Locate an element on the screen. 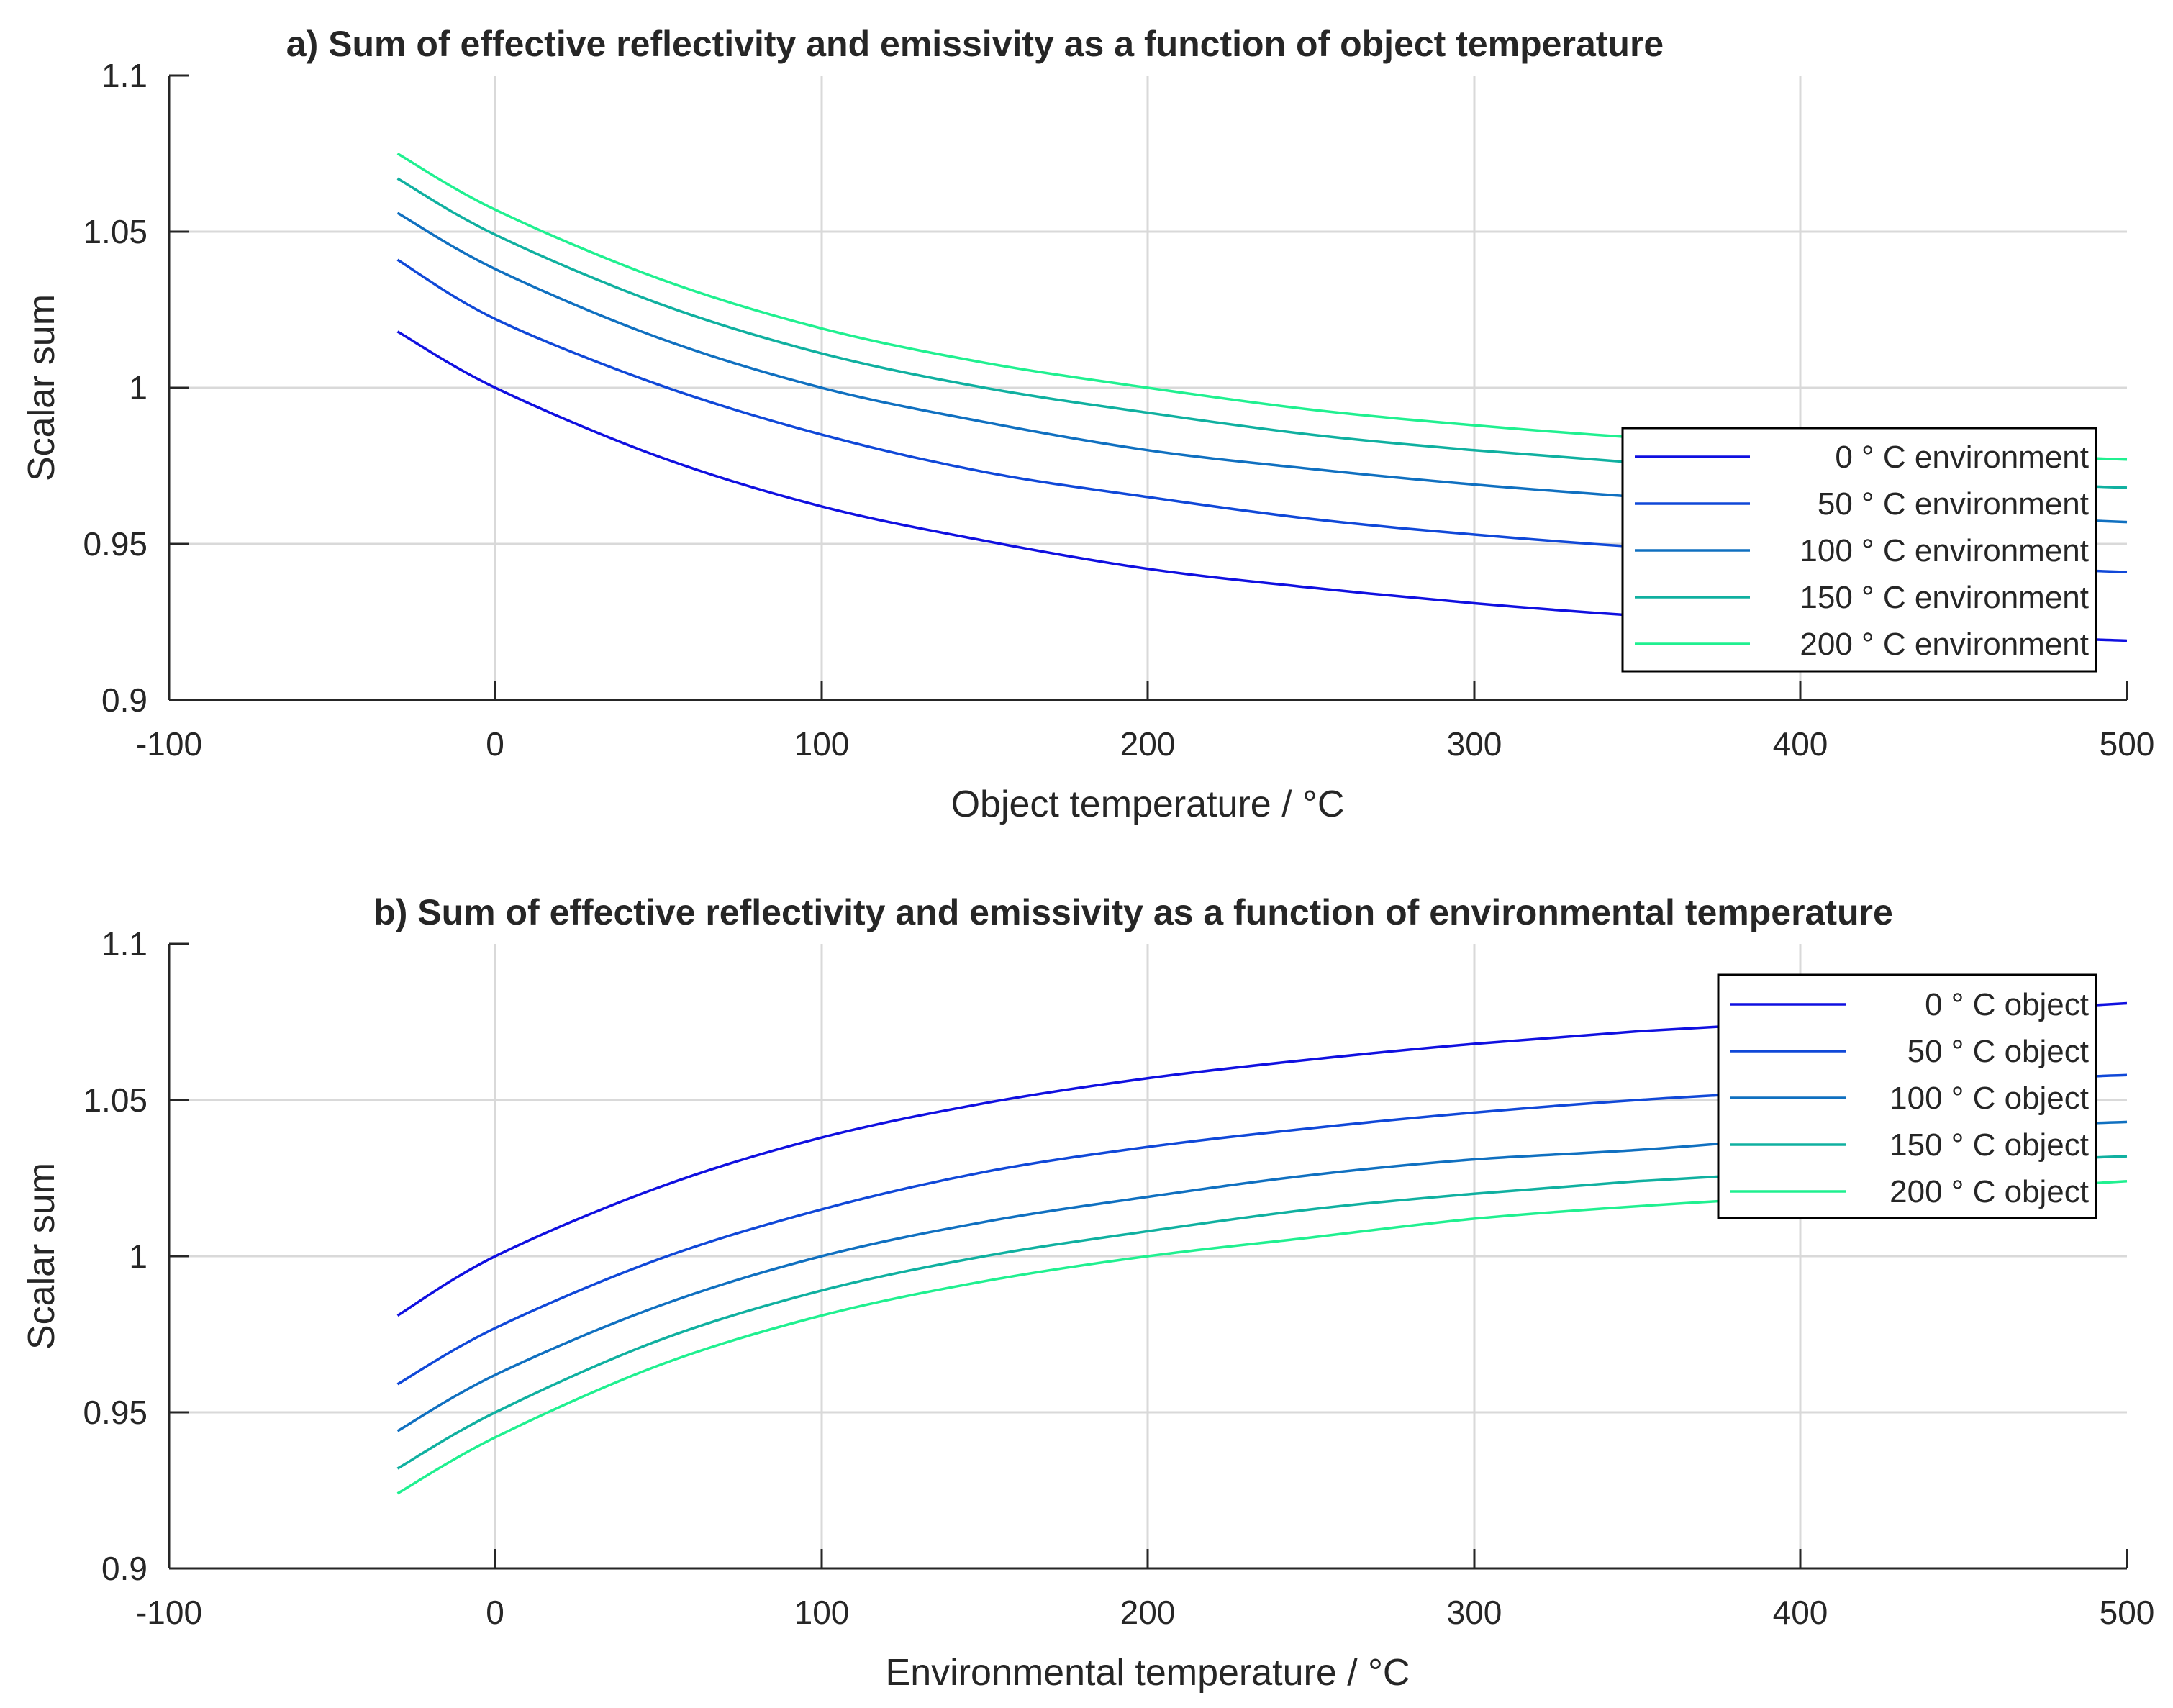 The width and height of the screenshot is (2173, 1708). x-axis-label: Environmental temperature / °C is located at coordinates (1148, 1673).